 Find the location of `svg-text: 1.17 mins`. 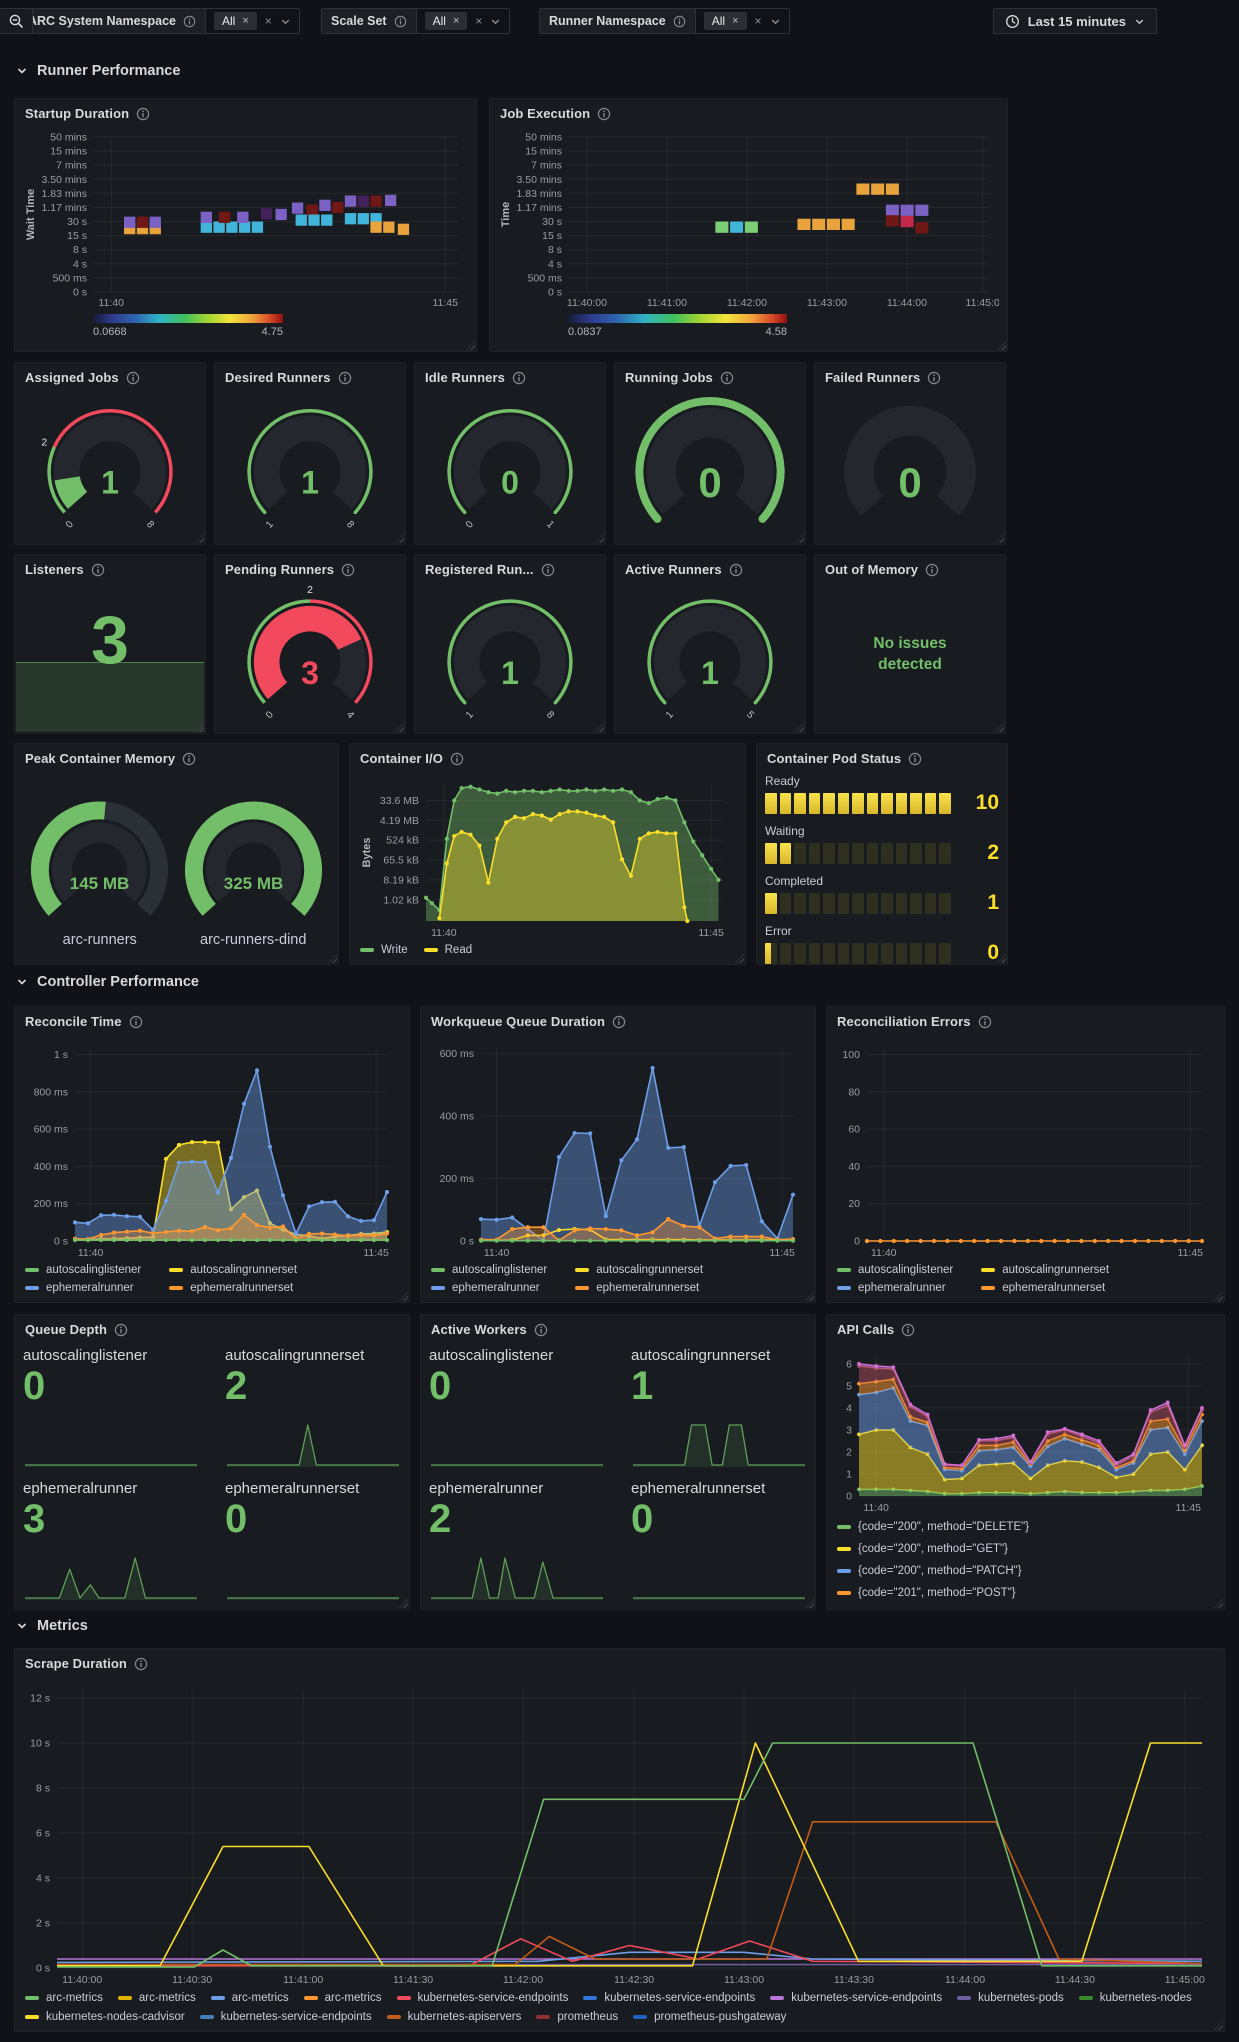

svg-text: 1.17 mins is located at coordinates (64, 208).